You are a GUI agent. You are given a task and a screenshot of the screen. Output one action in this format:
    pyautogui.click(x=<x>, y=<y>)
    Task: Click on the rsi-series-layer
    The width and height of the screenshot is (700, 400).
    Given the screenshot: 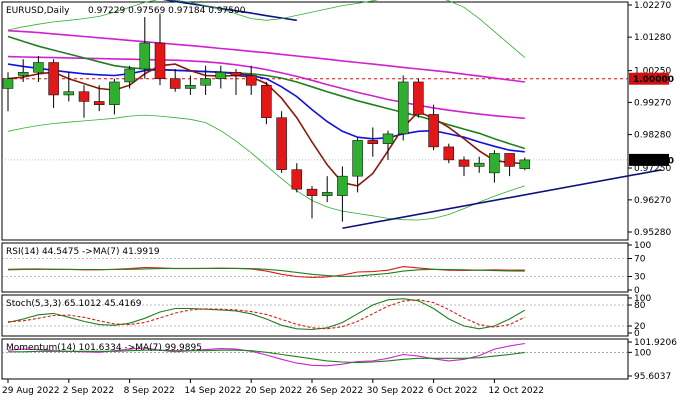 What is the action you would take?
    pyautogui.click(x=315, y=268)
    